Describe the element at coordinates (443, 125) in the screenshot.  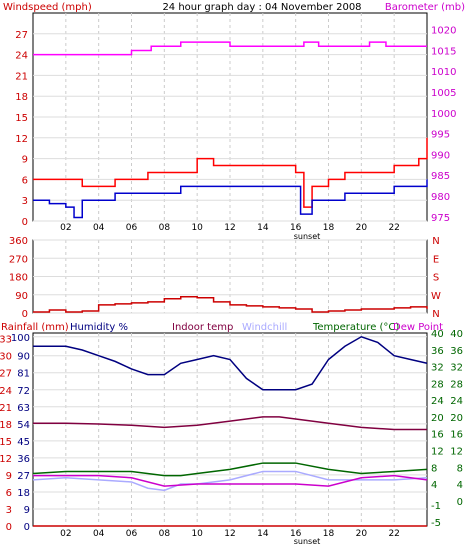
I see `barometer-tick-labels: 975 980 985 990 995 1000 1005 1010 1015 1020` at that location.